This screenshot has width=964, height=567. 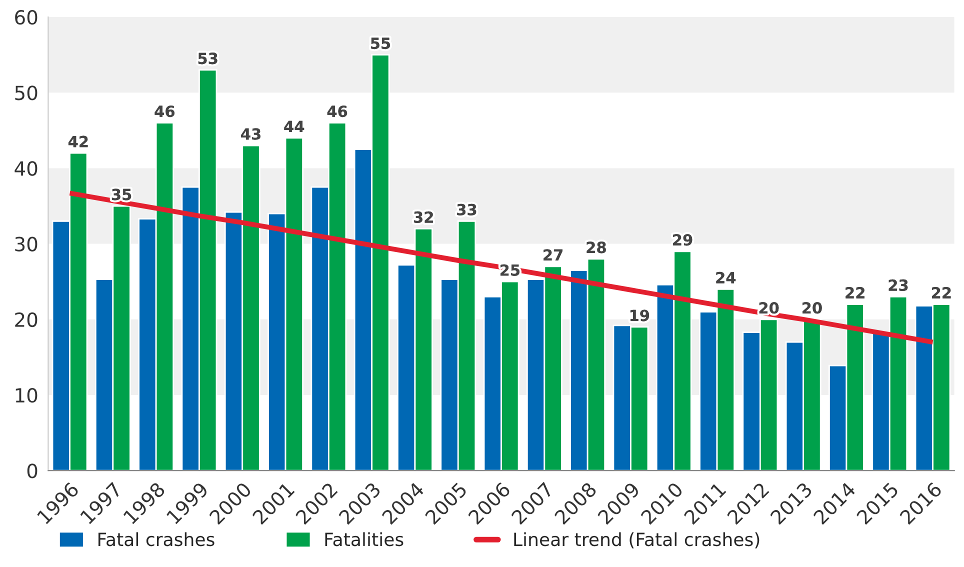 What do you see at coordinates (208, 58) in the screenshot?
I see `data-label: 53` at bounding box center [208, 58].